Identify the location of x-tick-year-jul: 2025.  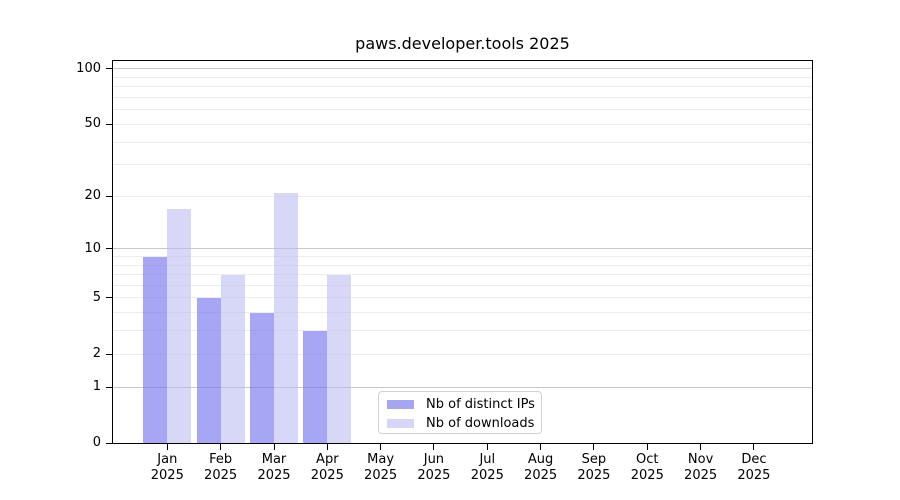
(487, 475).